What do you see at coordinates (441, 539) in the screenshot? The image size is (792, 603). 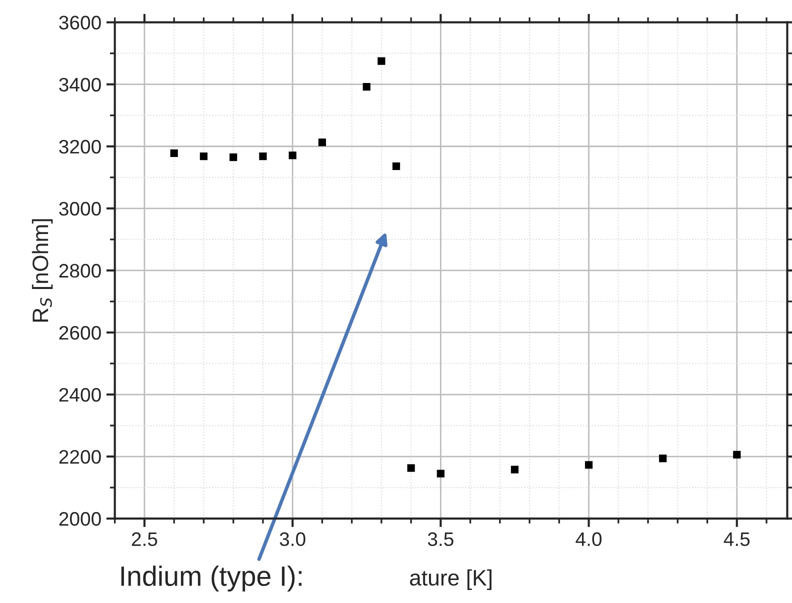 I see `x-tick-label: 3.5` at bounding box center [441, 539].